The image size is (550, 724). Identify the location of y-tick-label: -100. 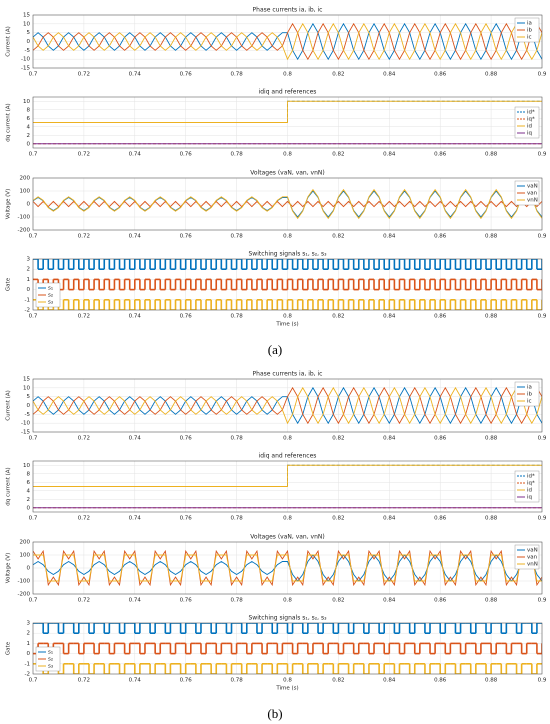
(24, 218).